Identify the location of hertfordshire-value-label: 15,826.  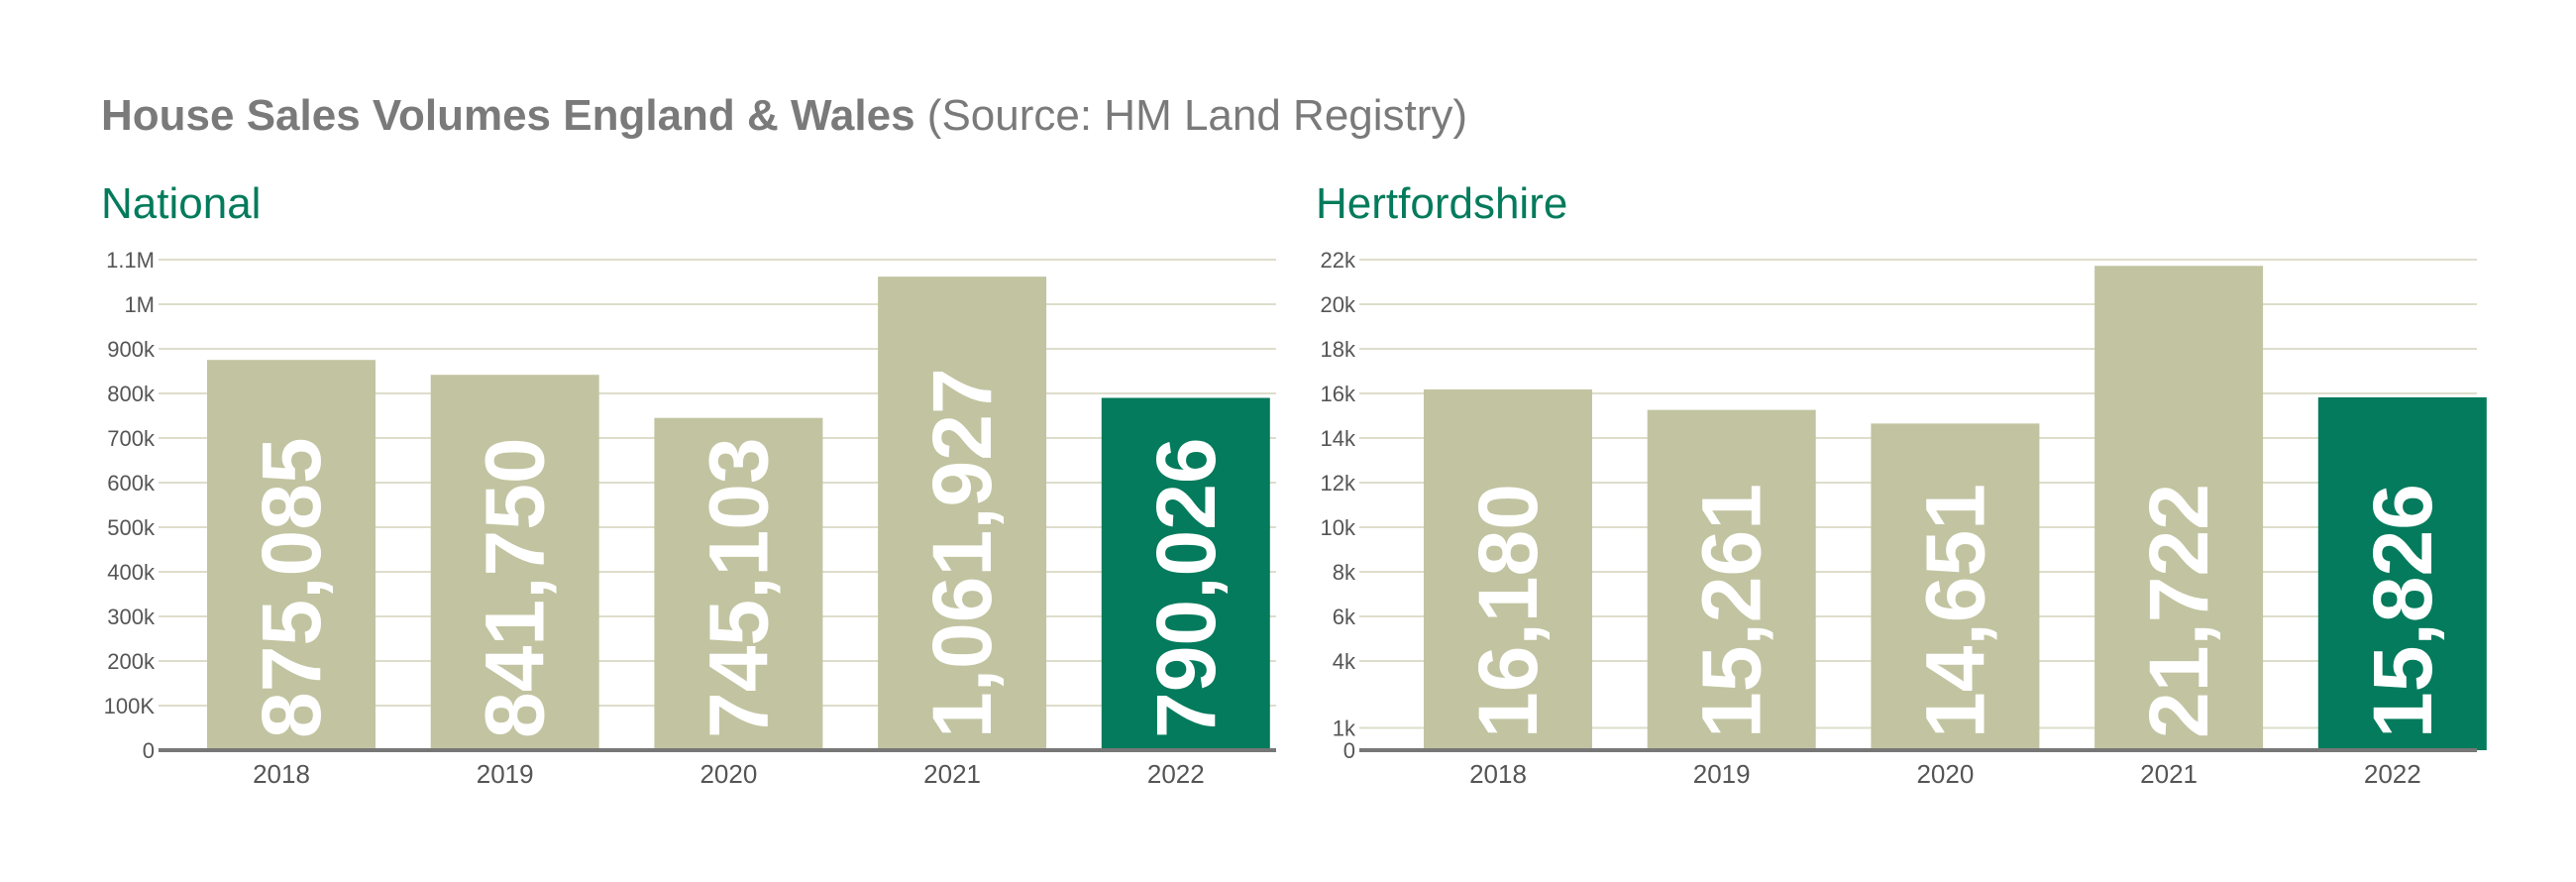
(2403, 611).